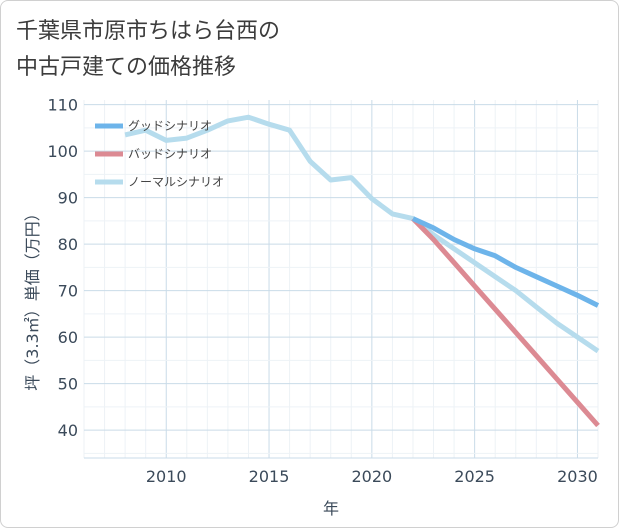 This screenshot has width=621, height=530. Describe the element at coordinates (68, 384) in the screenshot. I see `y-tick-label: 50` at that location.